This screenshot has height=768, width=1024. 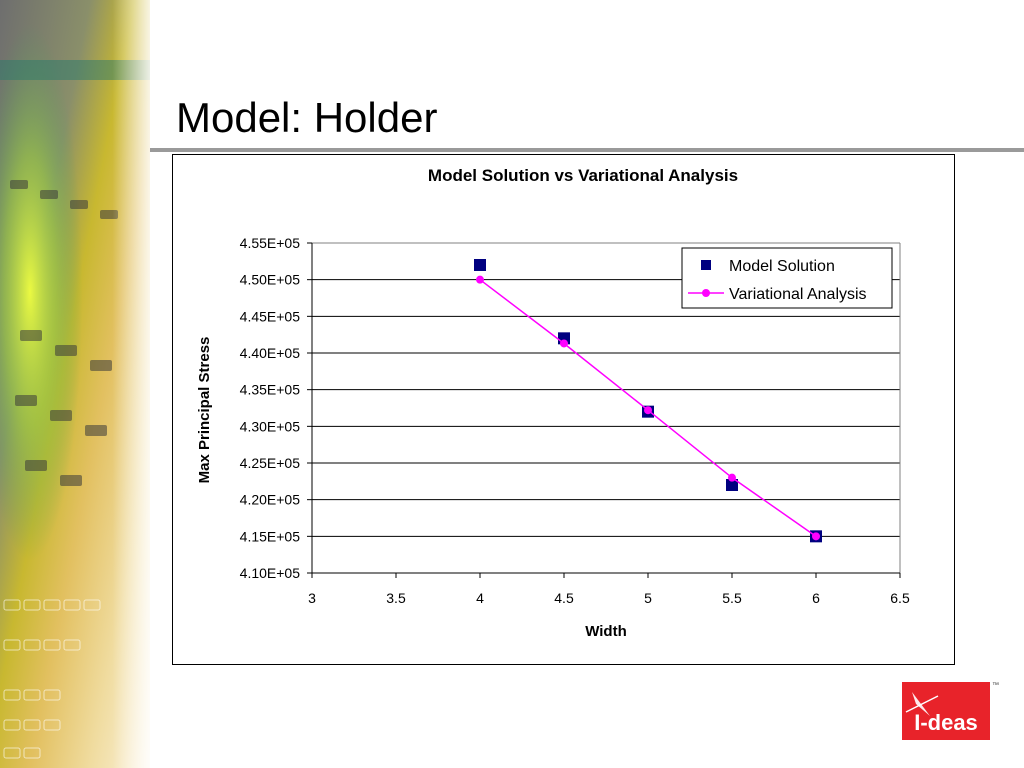 I want to click on ideas-logo: I-deas, so click(x=946, y=711).